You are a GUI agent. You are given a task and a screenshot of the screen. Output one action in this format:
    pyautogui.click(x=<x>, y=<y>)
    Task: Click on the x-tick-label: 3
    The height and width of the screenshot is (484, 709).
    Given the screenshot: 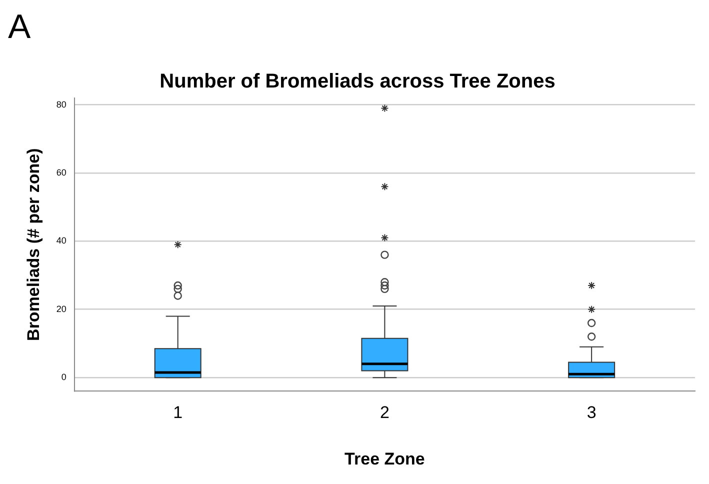 What is the action you would take?
    pyautogui.click(x=591, y=412)
    